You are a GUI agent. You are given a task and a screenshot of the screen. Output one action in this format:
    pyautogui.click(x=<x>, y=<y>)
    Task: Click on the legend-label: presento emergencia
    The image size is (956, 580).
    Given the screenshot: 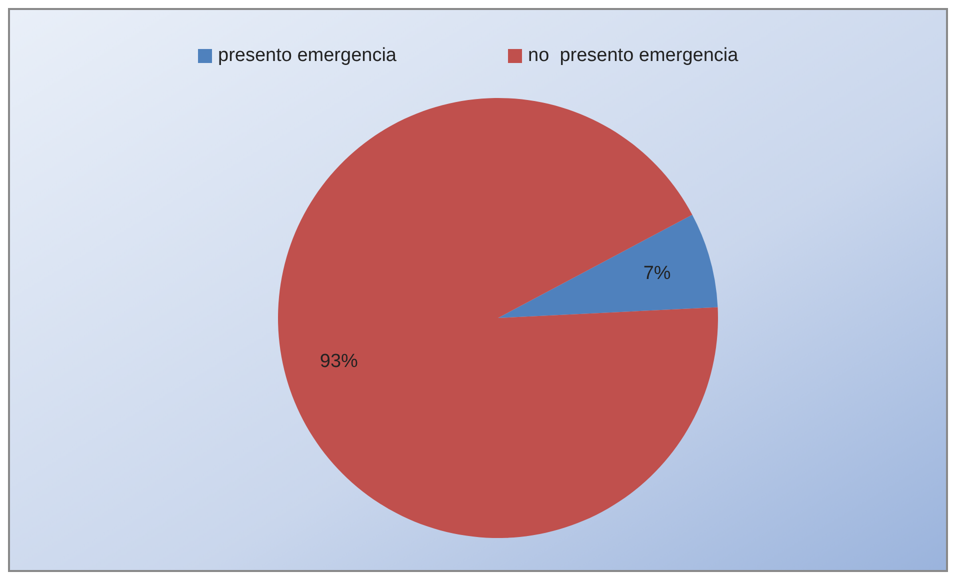 What is the action you would take?
    pyautogui.click(x=307, y=55)
    